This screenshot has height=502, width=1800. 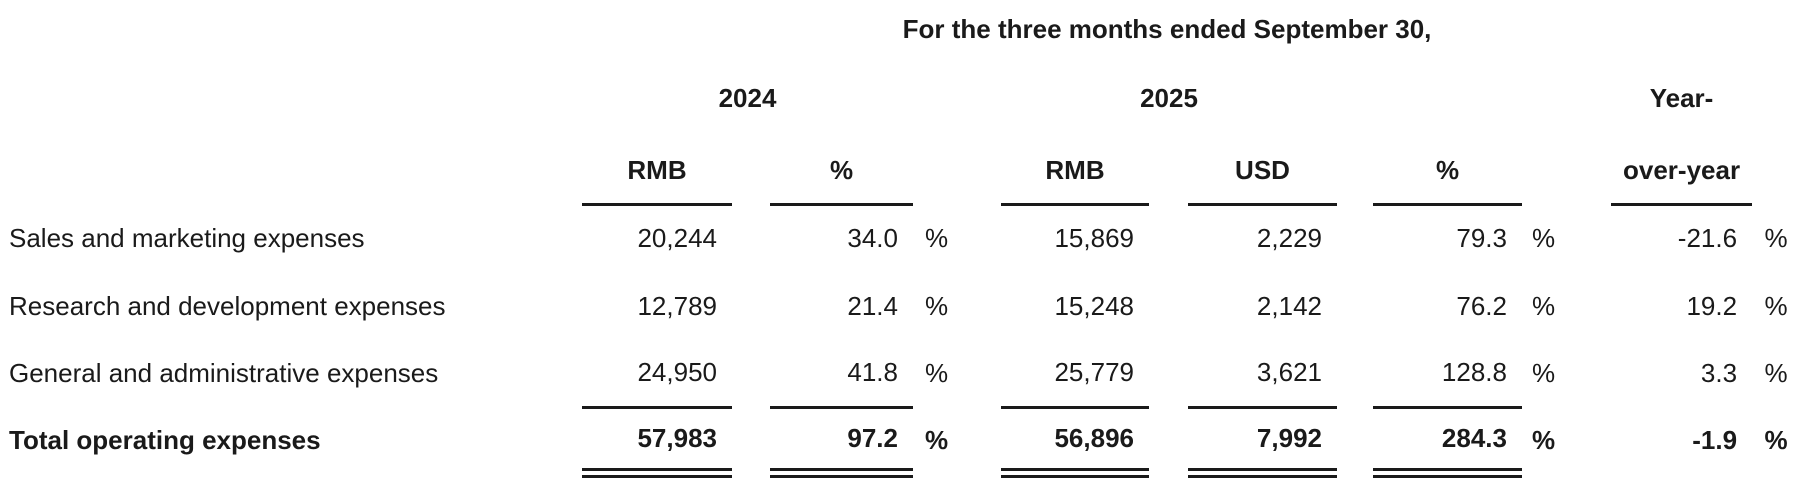 I want to click on value-rmb-2024: 20,244, so click(x=677, y=238).